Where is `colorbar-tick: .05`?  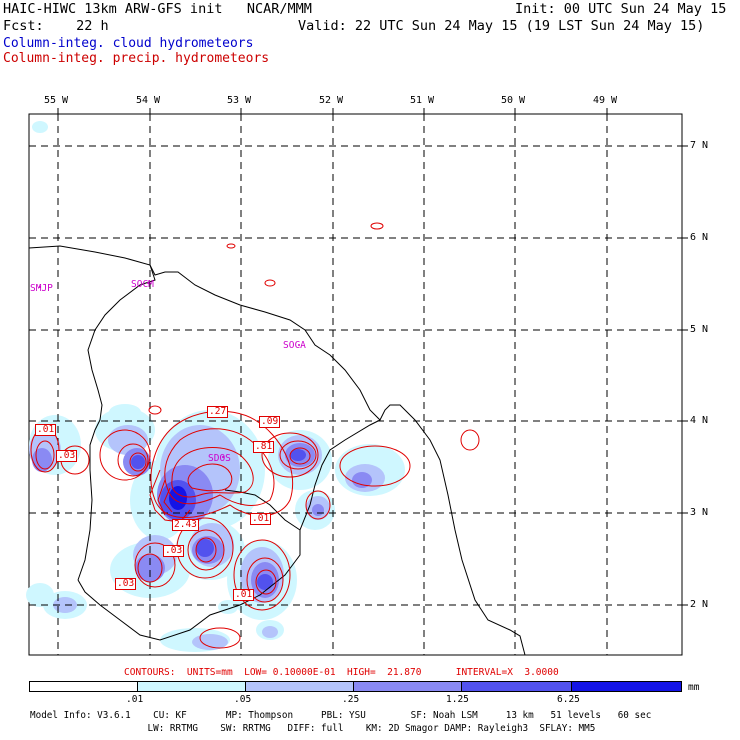 colorbar-tick: .05 is located at coordinates (243, 699).